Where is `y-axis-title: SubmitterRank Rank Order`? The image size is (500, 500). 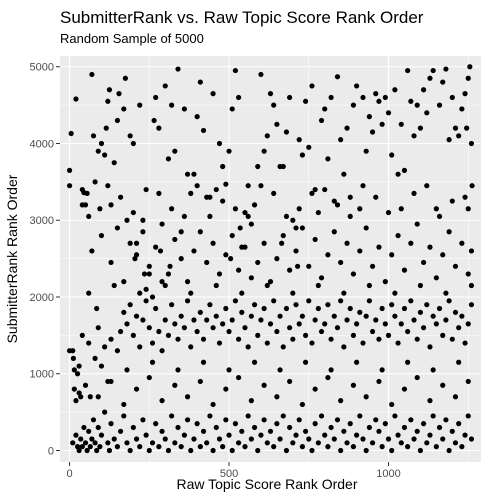
y-axis-title: SubmitterRank Rank Order is located at coordinates (12, 258).